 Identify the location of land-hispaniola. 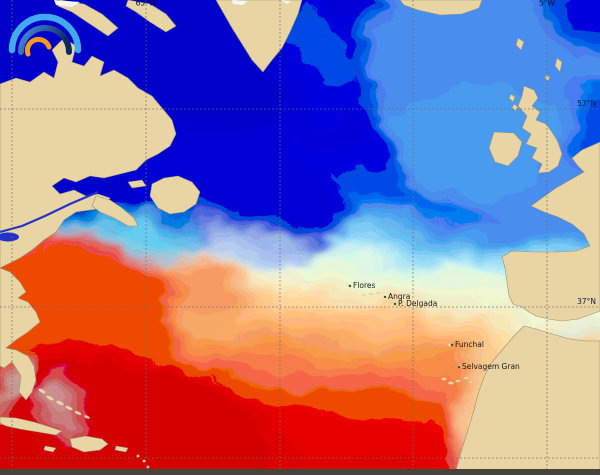
(89, 444).